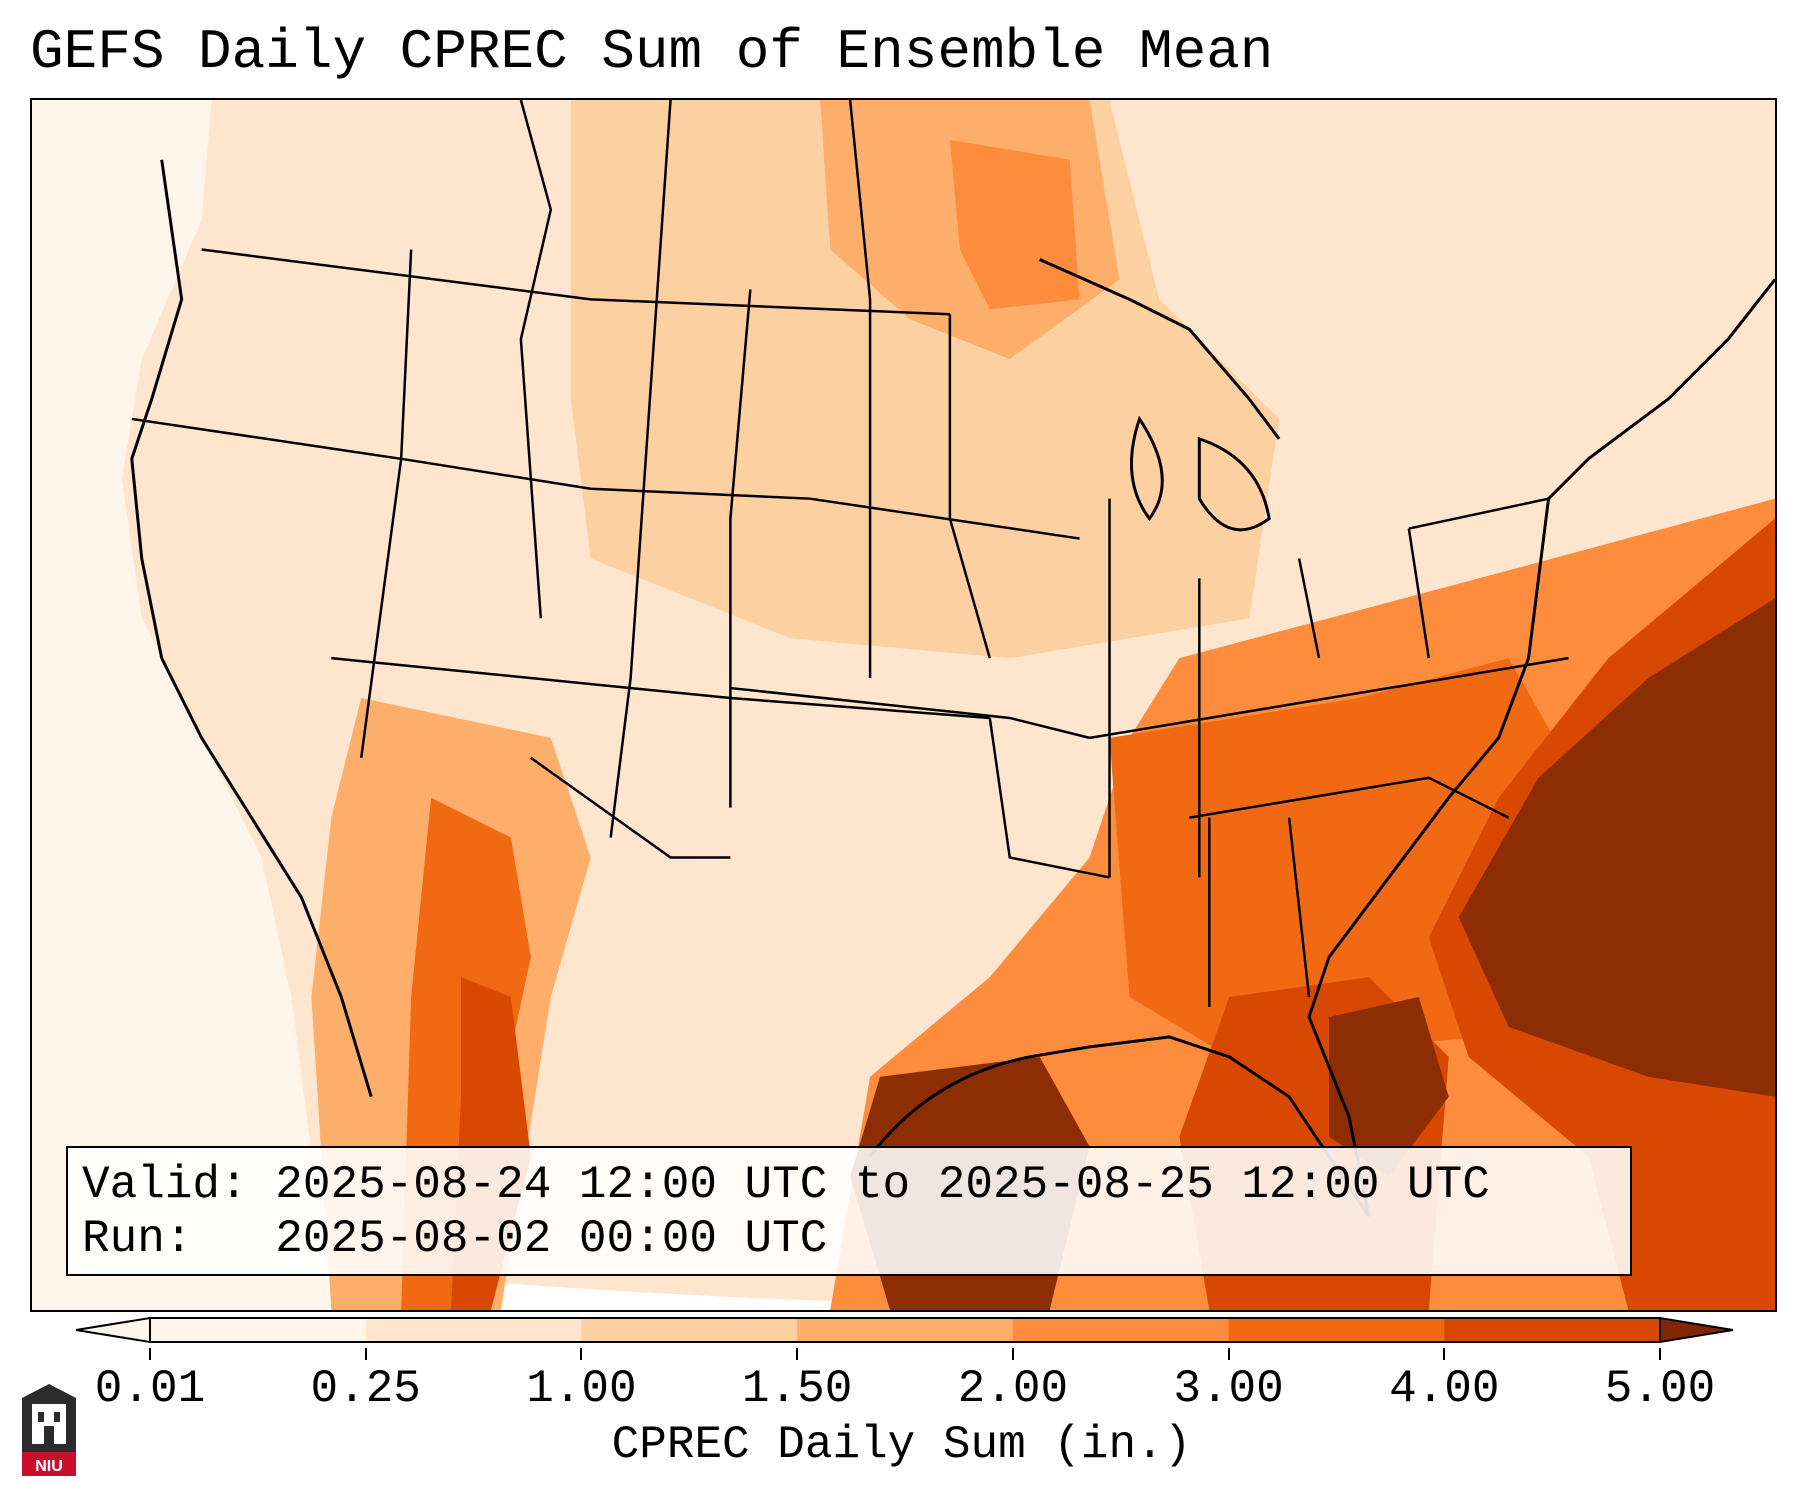 Image resolution: width=1803 pixels, height=1500 pixels. I want to click on colorbar-segments, so click(905, 1330).